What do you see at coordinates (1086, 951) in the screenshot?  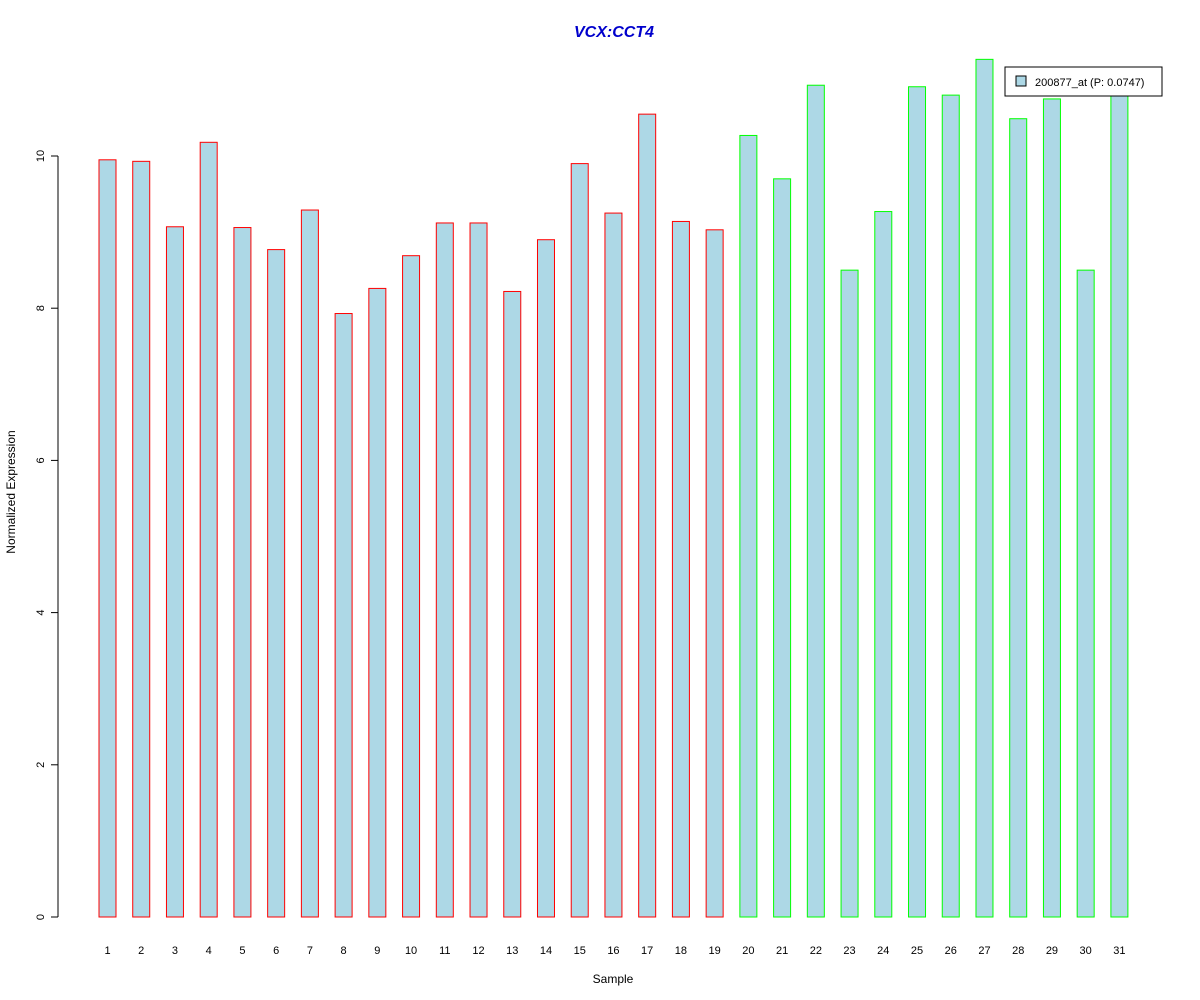 I see `x-tick-label: 30` at bounding box center [1086, 951].